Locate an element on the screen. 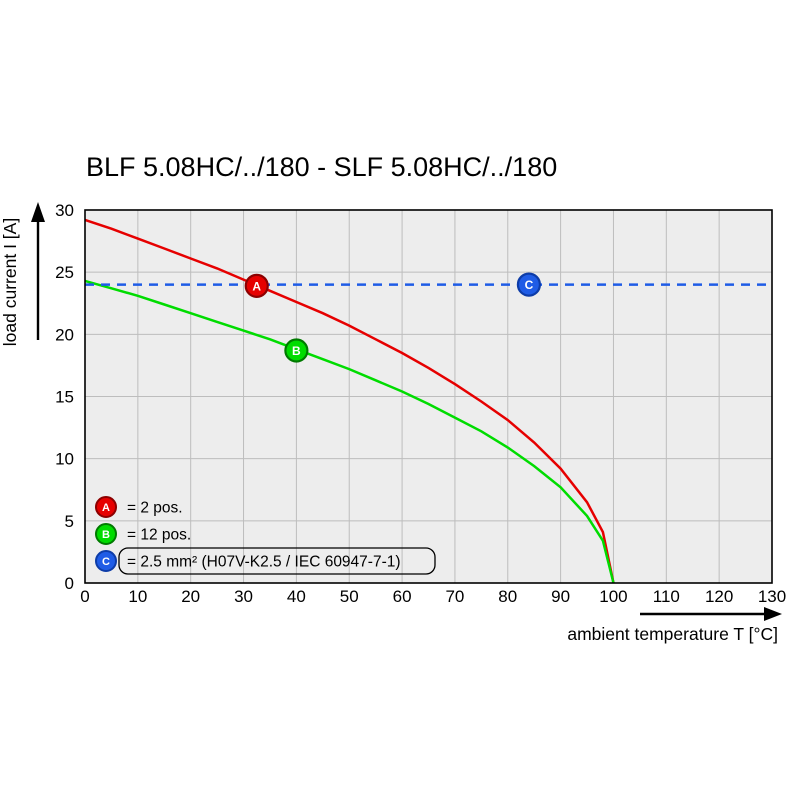 The height and width of the screenshot is (800, 800). x-axis-label: ambient temperature T [°C] is located at coordinates (672, 634).